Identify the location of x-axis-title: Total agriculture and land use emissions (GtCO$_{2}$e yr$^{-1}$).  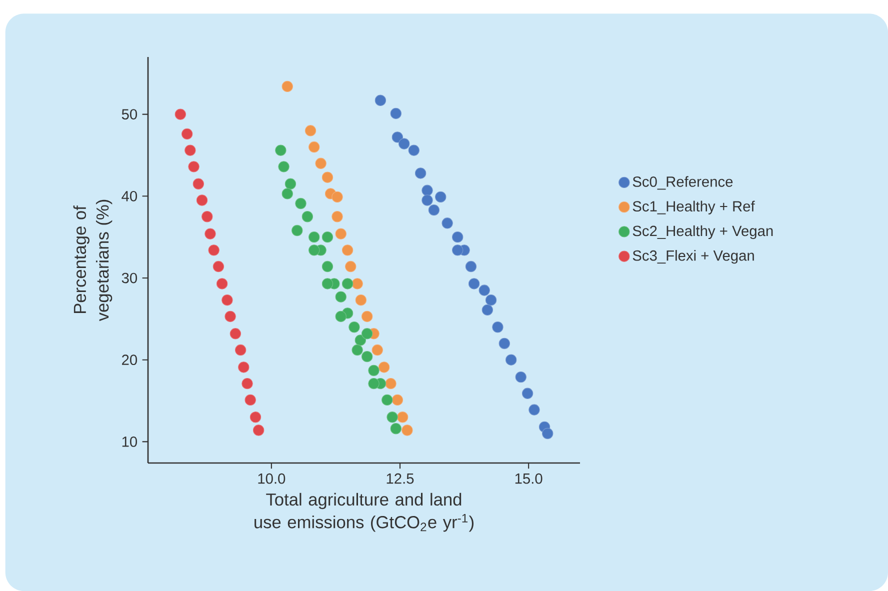
(364, 512).